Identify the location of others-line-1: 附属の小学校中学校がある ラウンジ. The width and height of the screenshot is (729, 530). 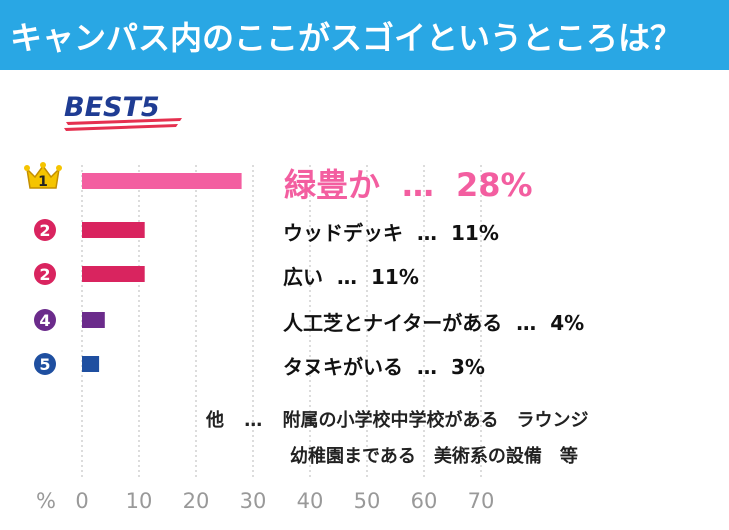
(435, 420).